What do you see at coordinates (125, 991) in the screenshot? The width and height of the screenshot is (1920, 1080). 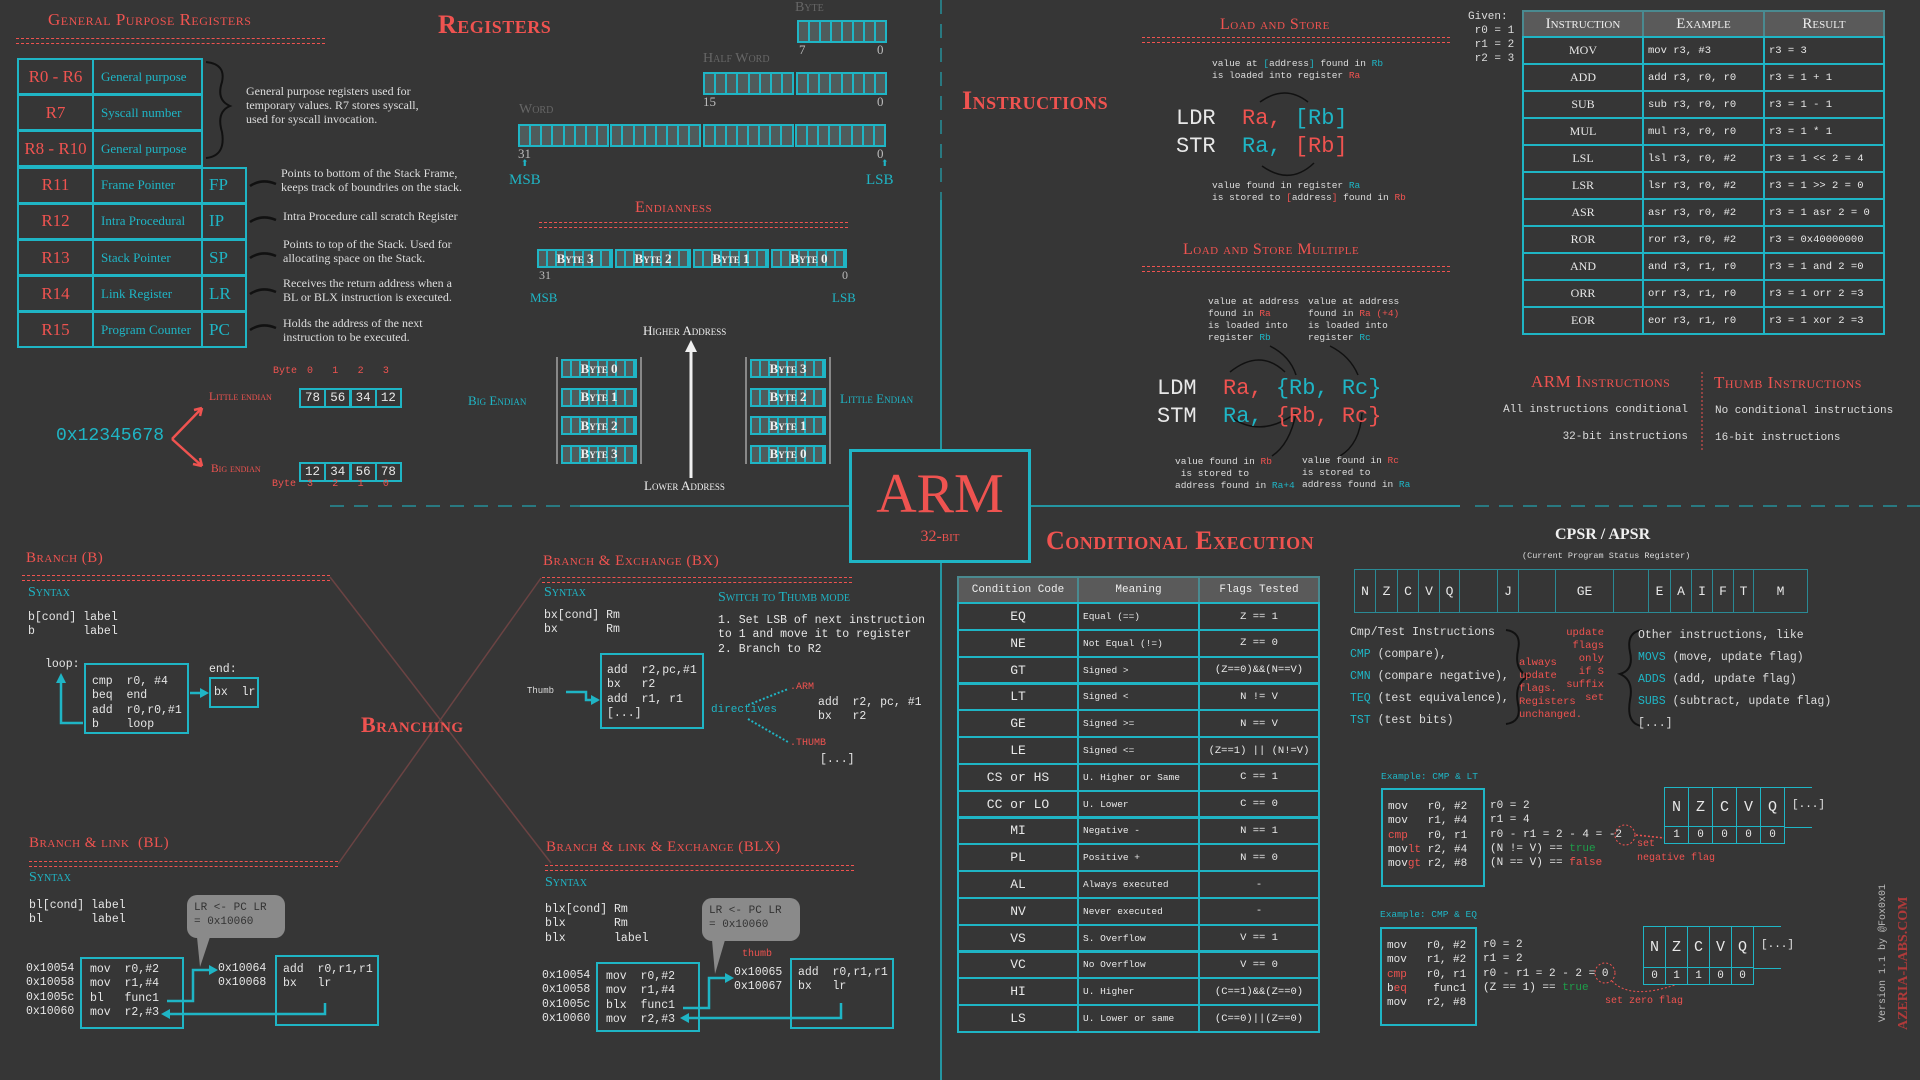 I see `bl-code: mov r0,#2 mov r1,#4 bl func1 mov r2,#3` at bounding box center [125, 991].